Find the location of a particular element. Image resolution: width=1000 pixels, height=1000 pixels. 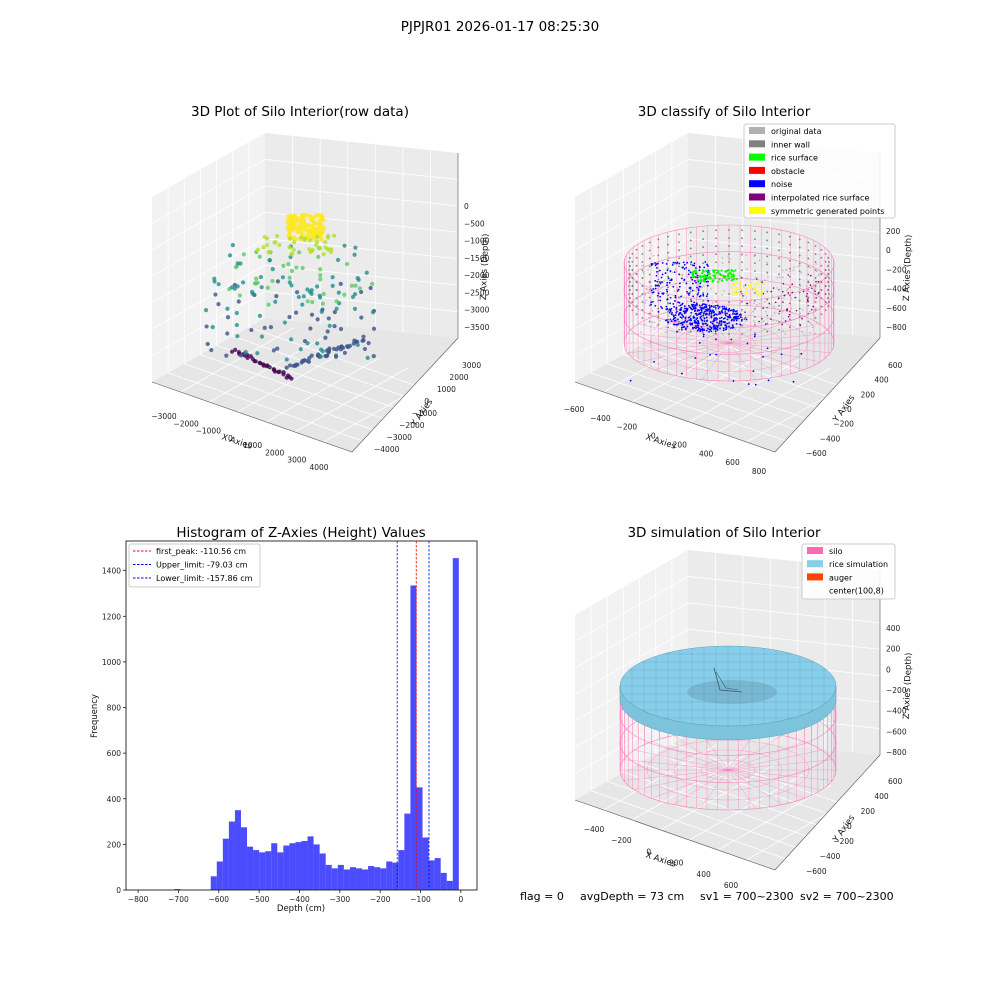

raw-points is located at coordinates (290, 296).